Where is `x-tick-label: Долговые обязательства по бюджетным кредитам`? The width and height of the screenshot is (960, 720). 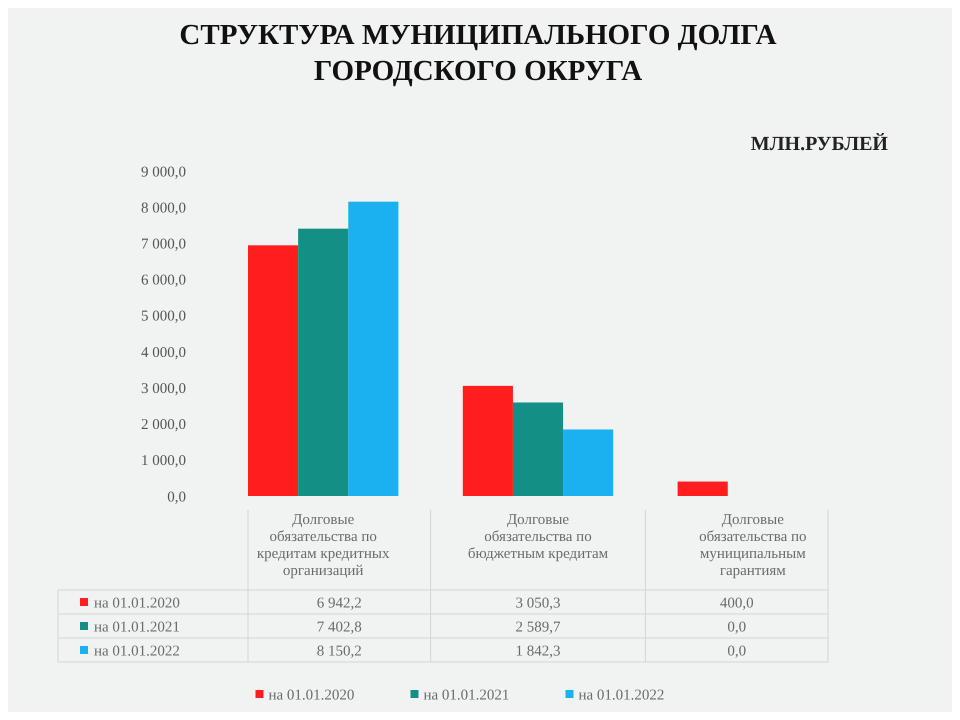 x-tick-label: Долговые обязательства по бюджетным кредитам is located at coordinates (538, 537).